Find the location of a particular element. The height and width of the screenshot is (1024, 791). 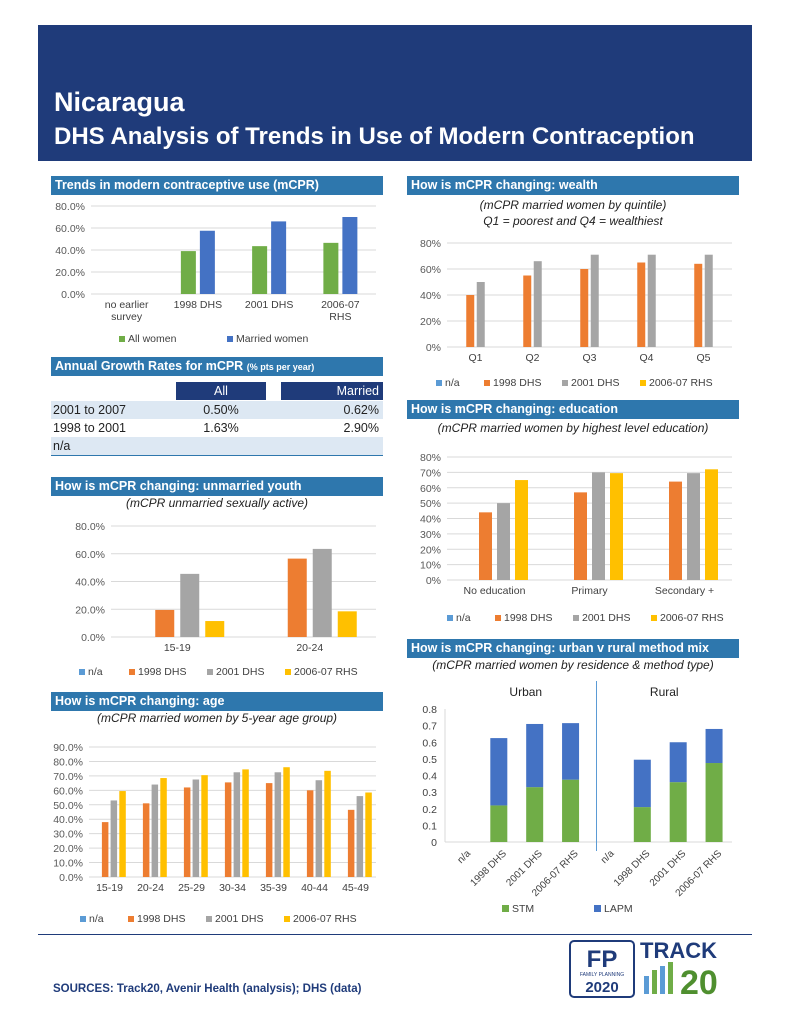

section-header-education: How is mCPR changing: education is located at coordinates (573, 409).